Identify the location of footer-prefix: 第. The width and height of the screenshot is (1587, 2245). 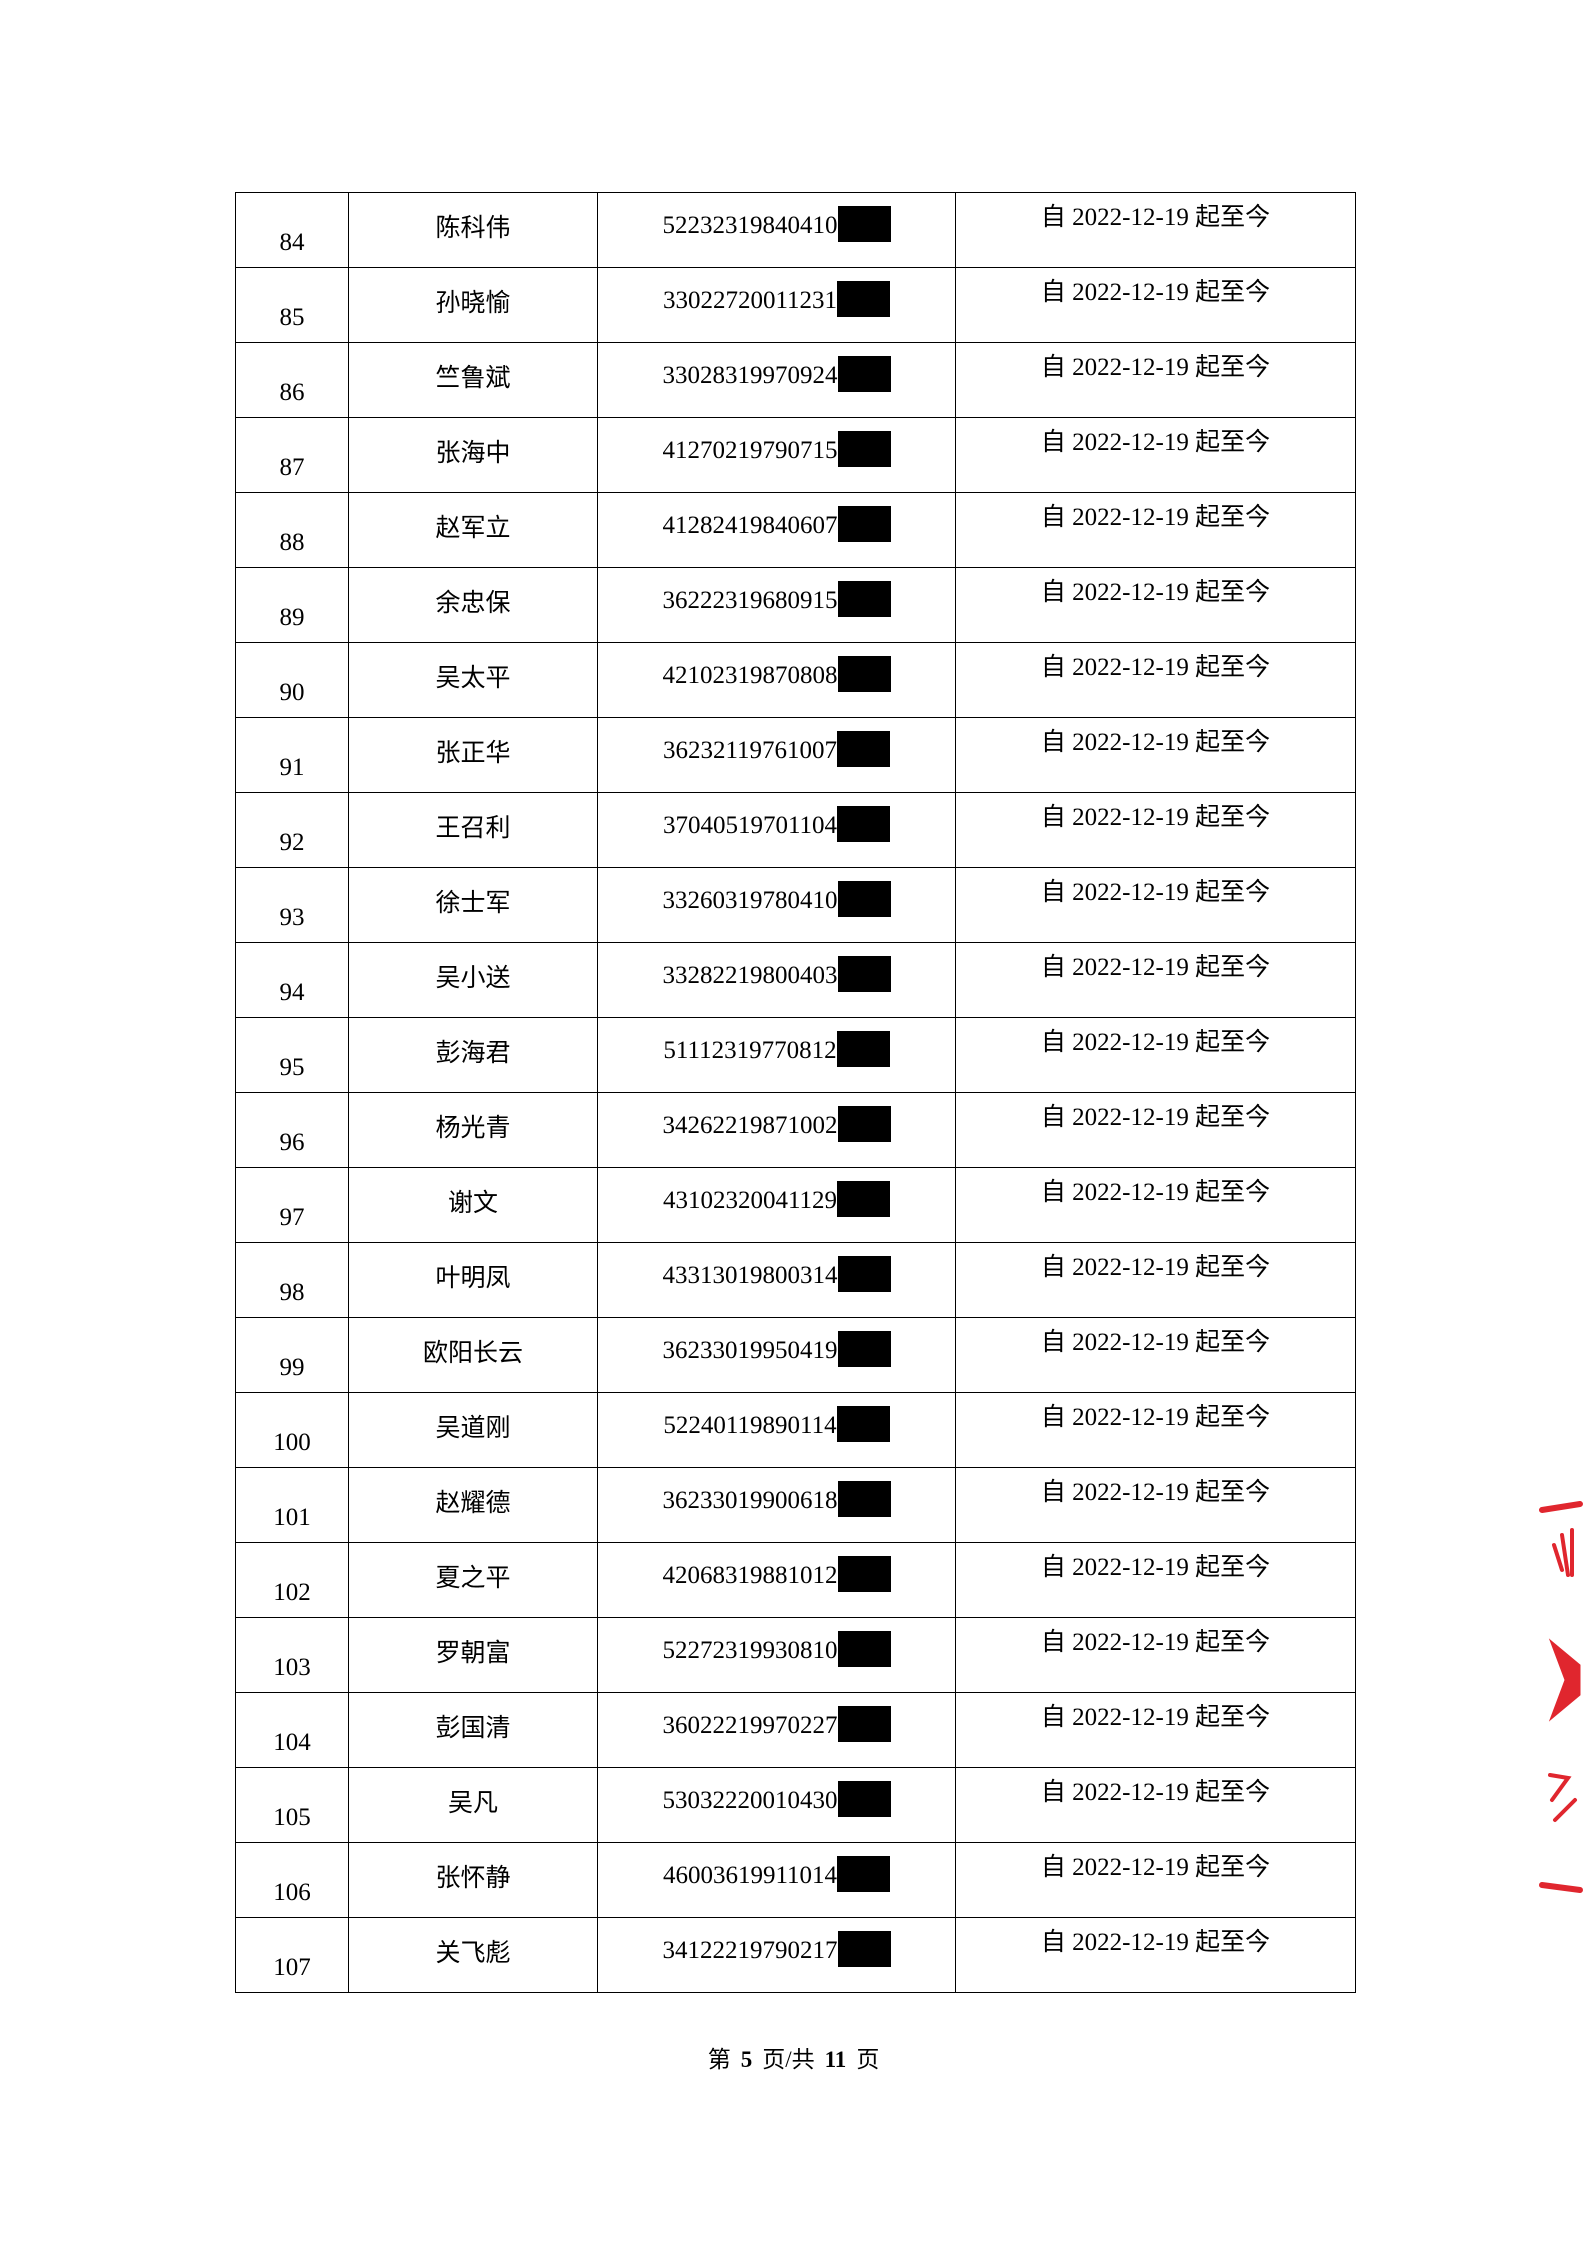
(719, 2059).